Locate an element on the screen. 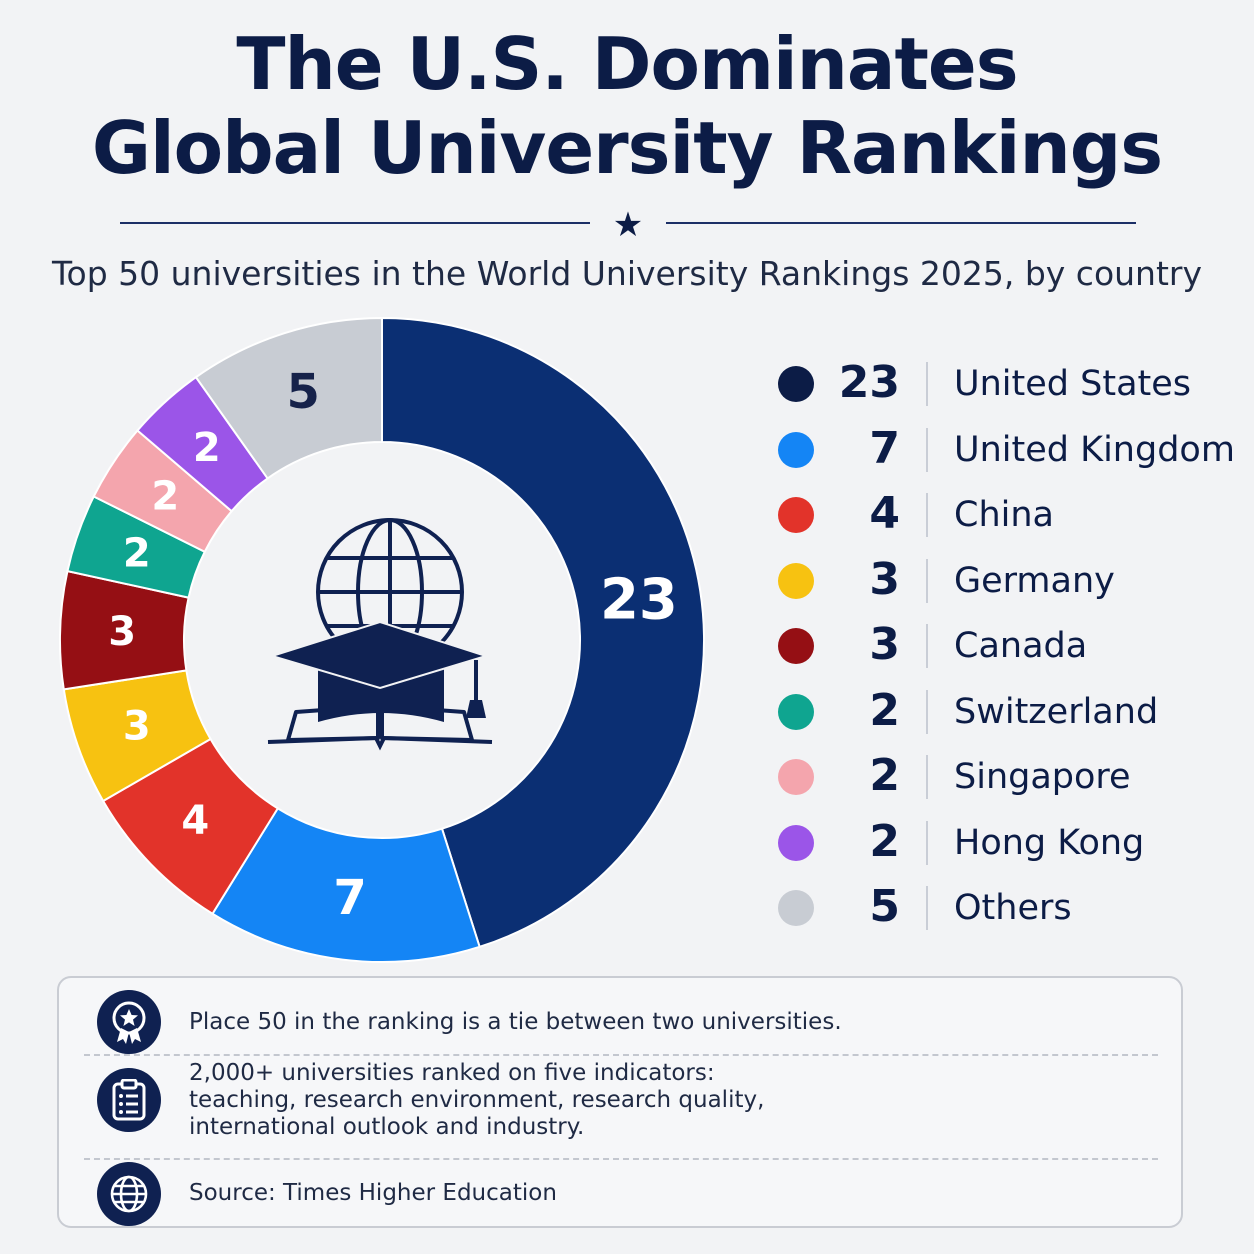 The height and width of the screenshot is (1254, 1254). legend-label: Singapore is located at coordinates (1042, 777).